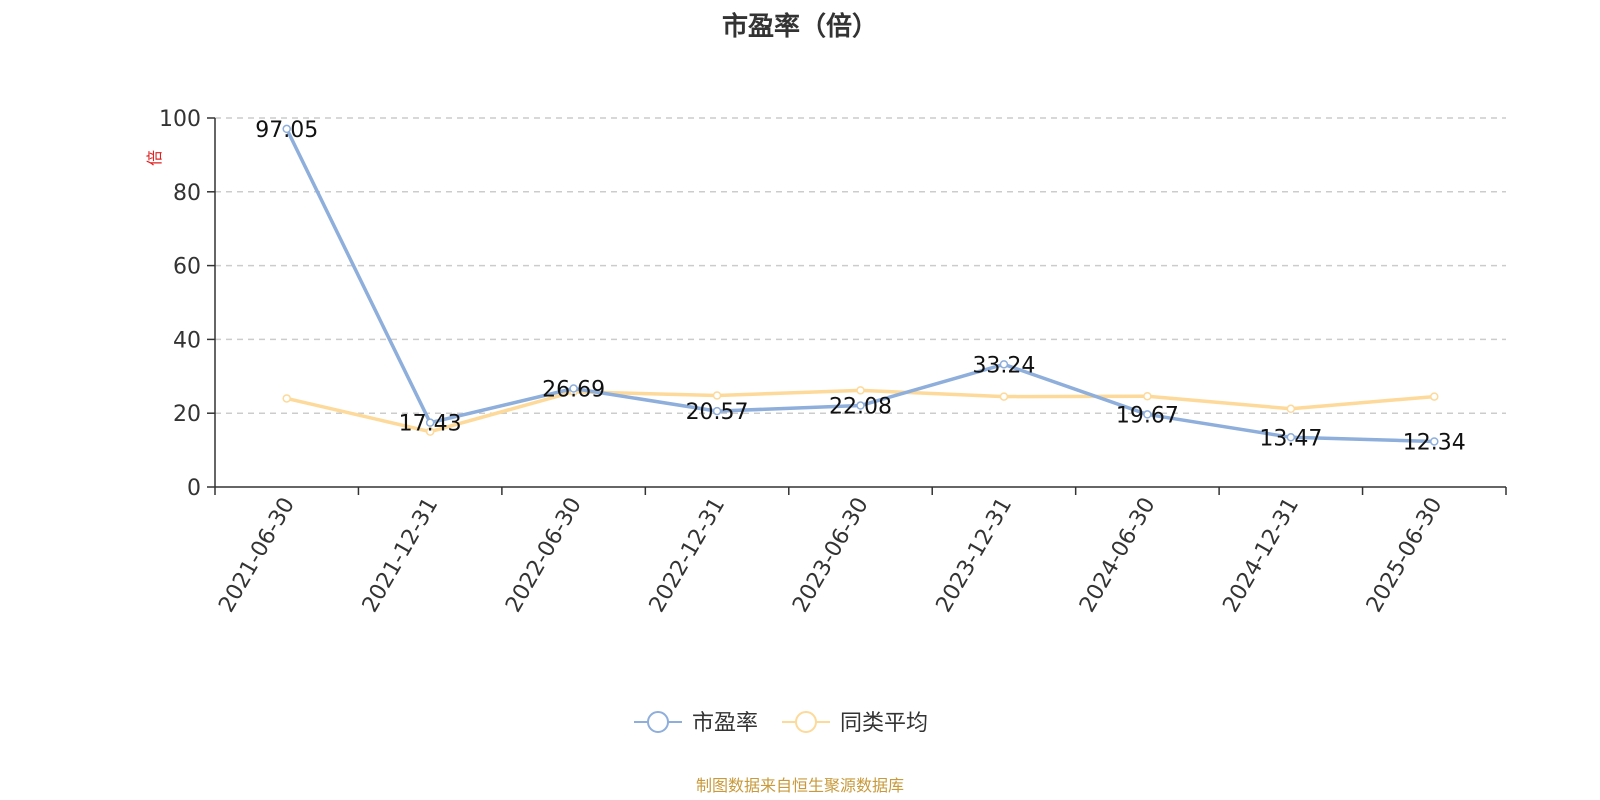  Describe the element at coordinates (187, 267) in the screenshot. I see `y-tick-label: 60` at that location.